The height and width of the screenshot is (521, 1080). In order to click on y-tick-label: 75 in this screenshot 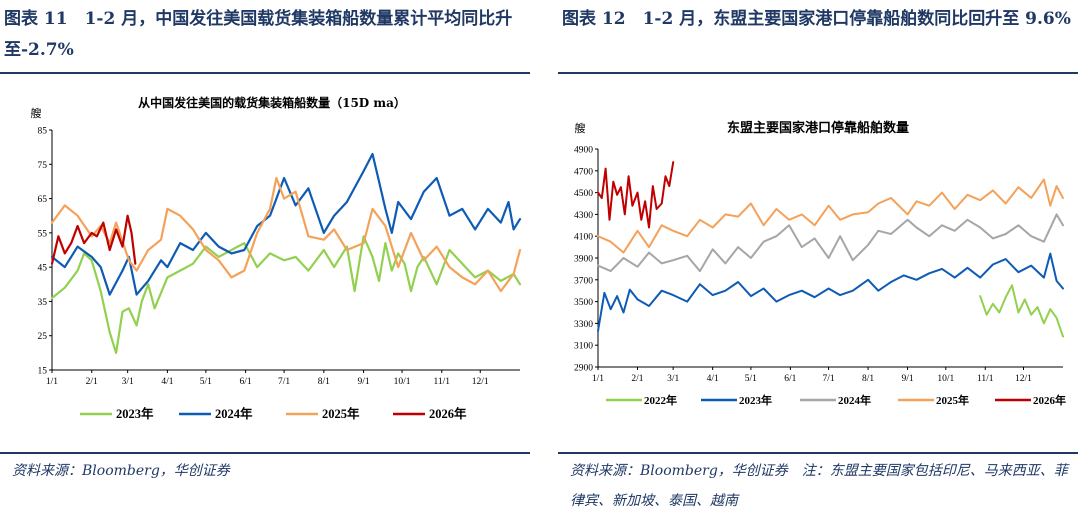, I will do `click(43, 166)`.